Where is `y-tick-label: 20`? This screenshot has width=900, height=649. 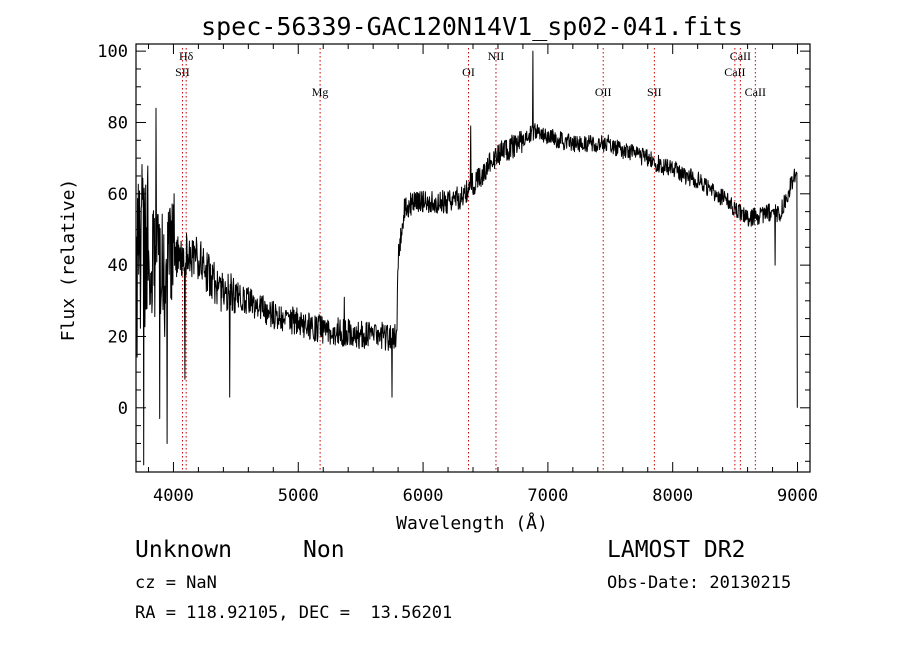
y-tick-label: 20 is located at coordinates (118, 337).